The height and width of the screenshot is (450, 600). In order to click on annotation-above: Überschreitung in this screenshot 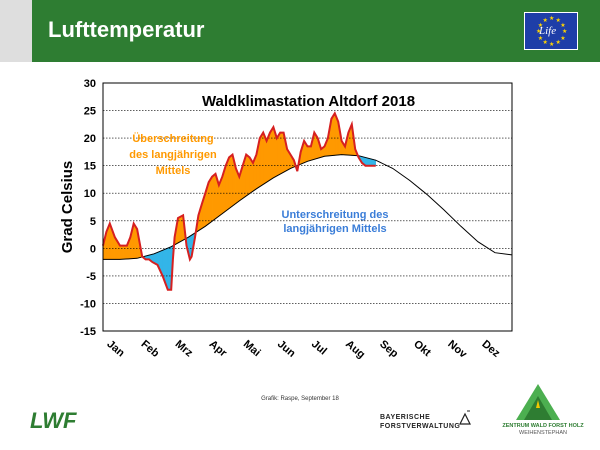, I will do `click(172, 138)`.